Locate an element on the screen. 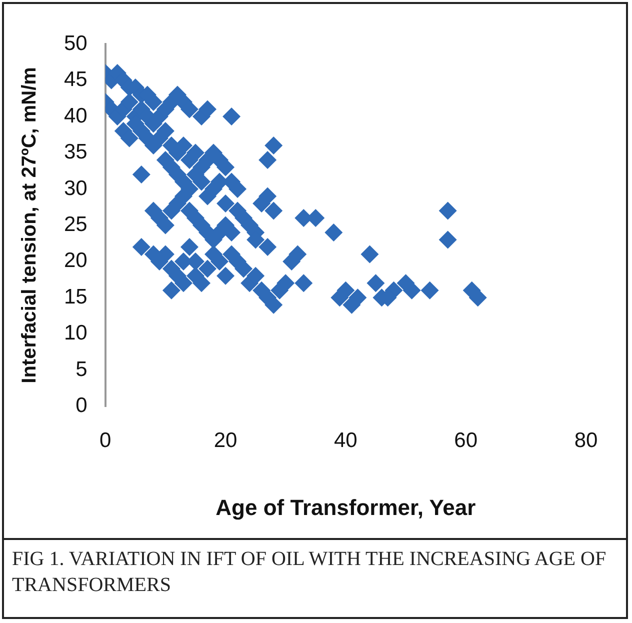  x-tick-label: 20 is located at coordinates (226, 440).